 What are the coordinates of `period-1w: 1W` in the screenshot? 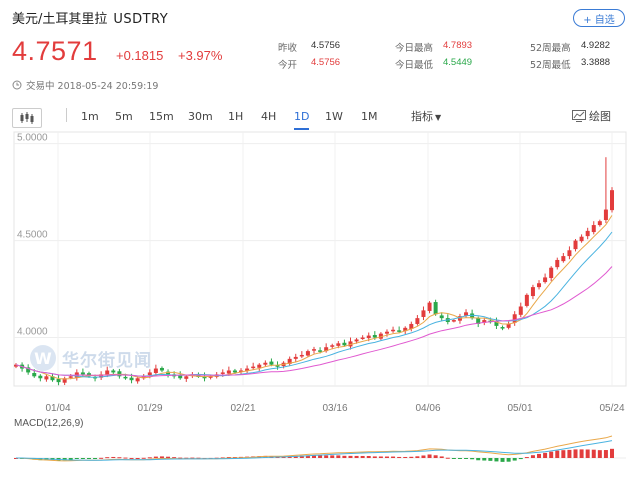 It's located at (334, 116).